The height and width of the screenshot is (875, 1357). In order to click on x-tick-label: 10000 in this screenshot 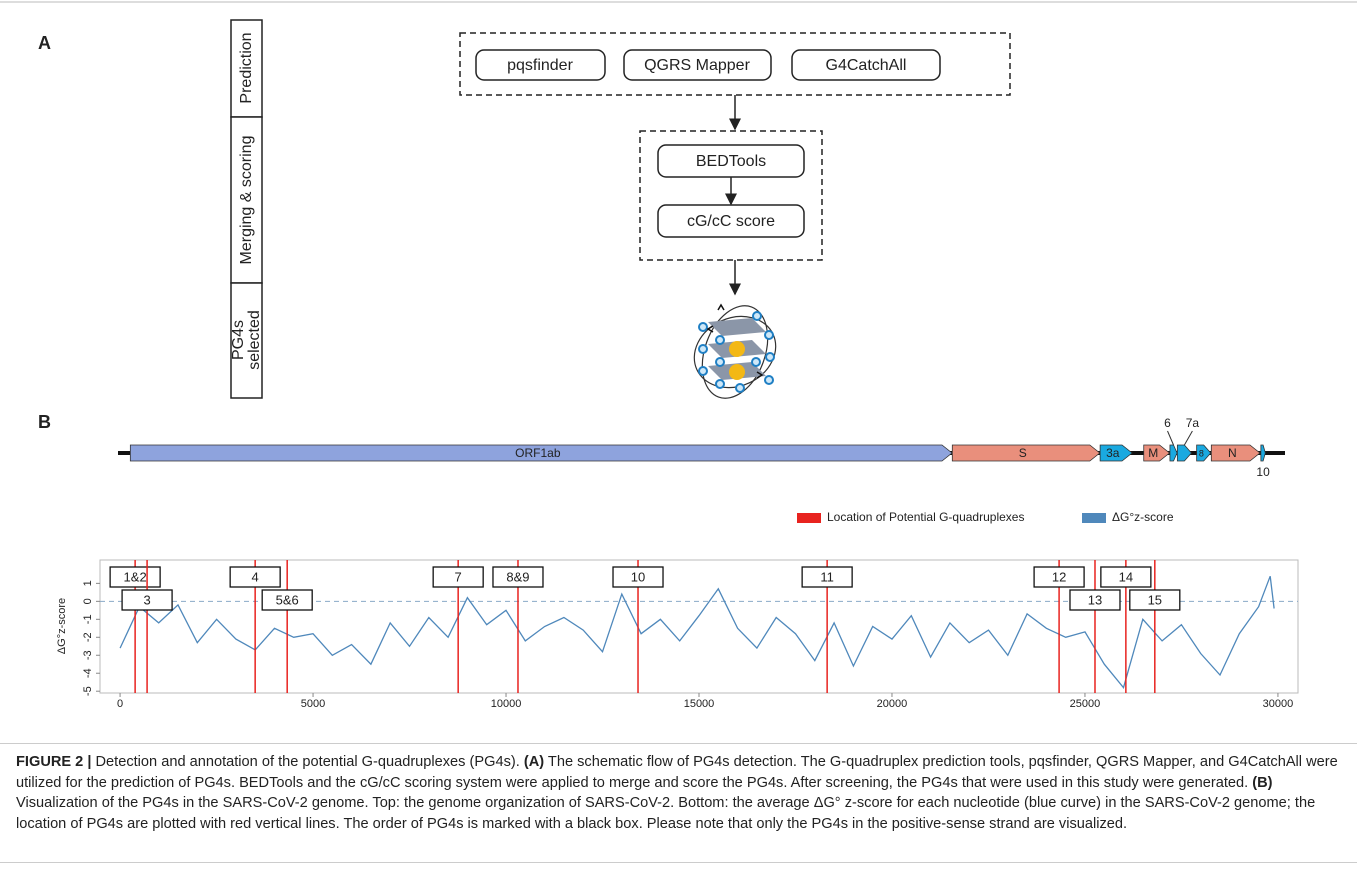, I will do `click(506, 704)`.